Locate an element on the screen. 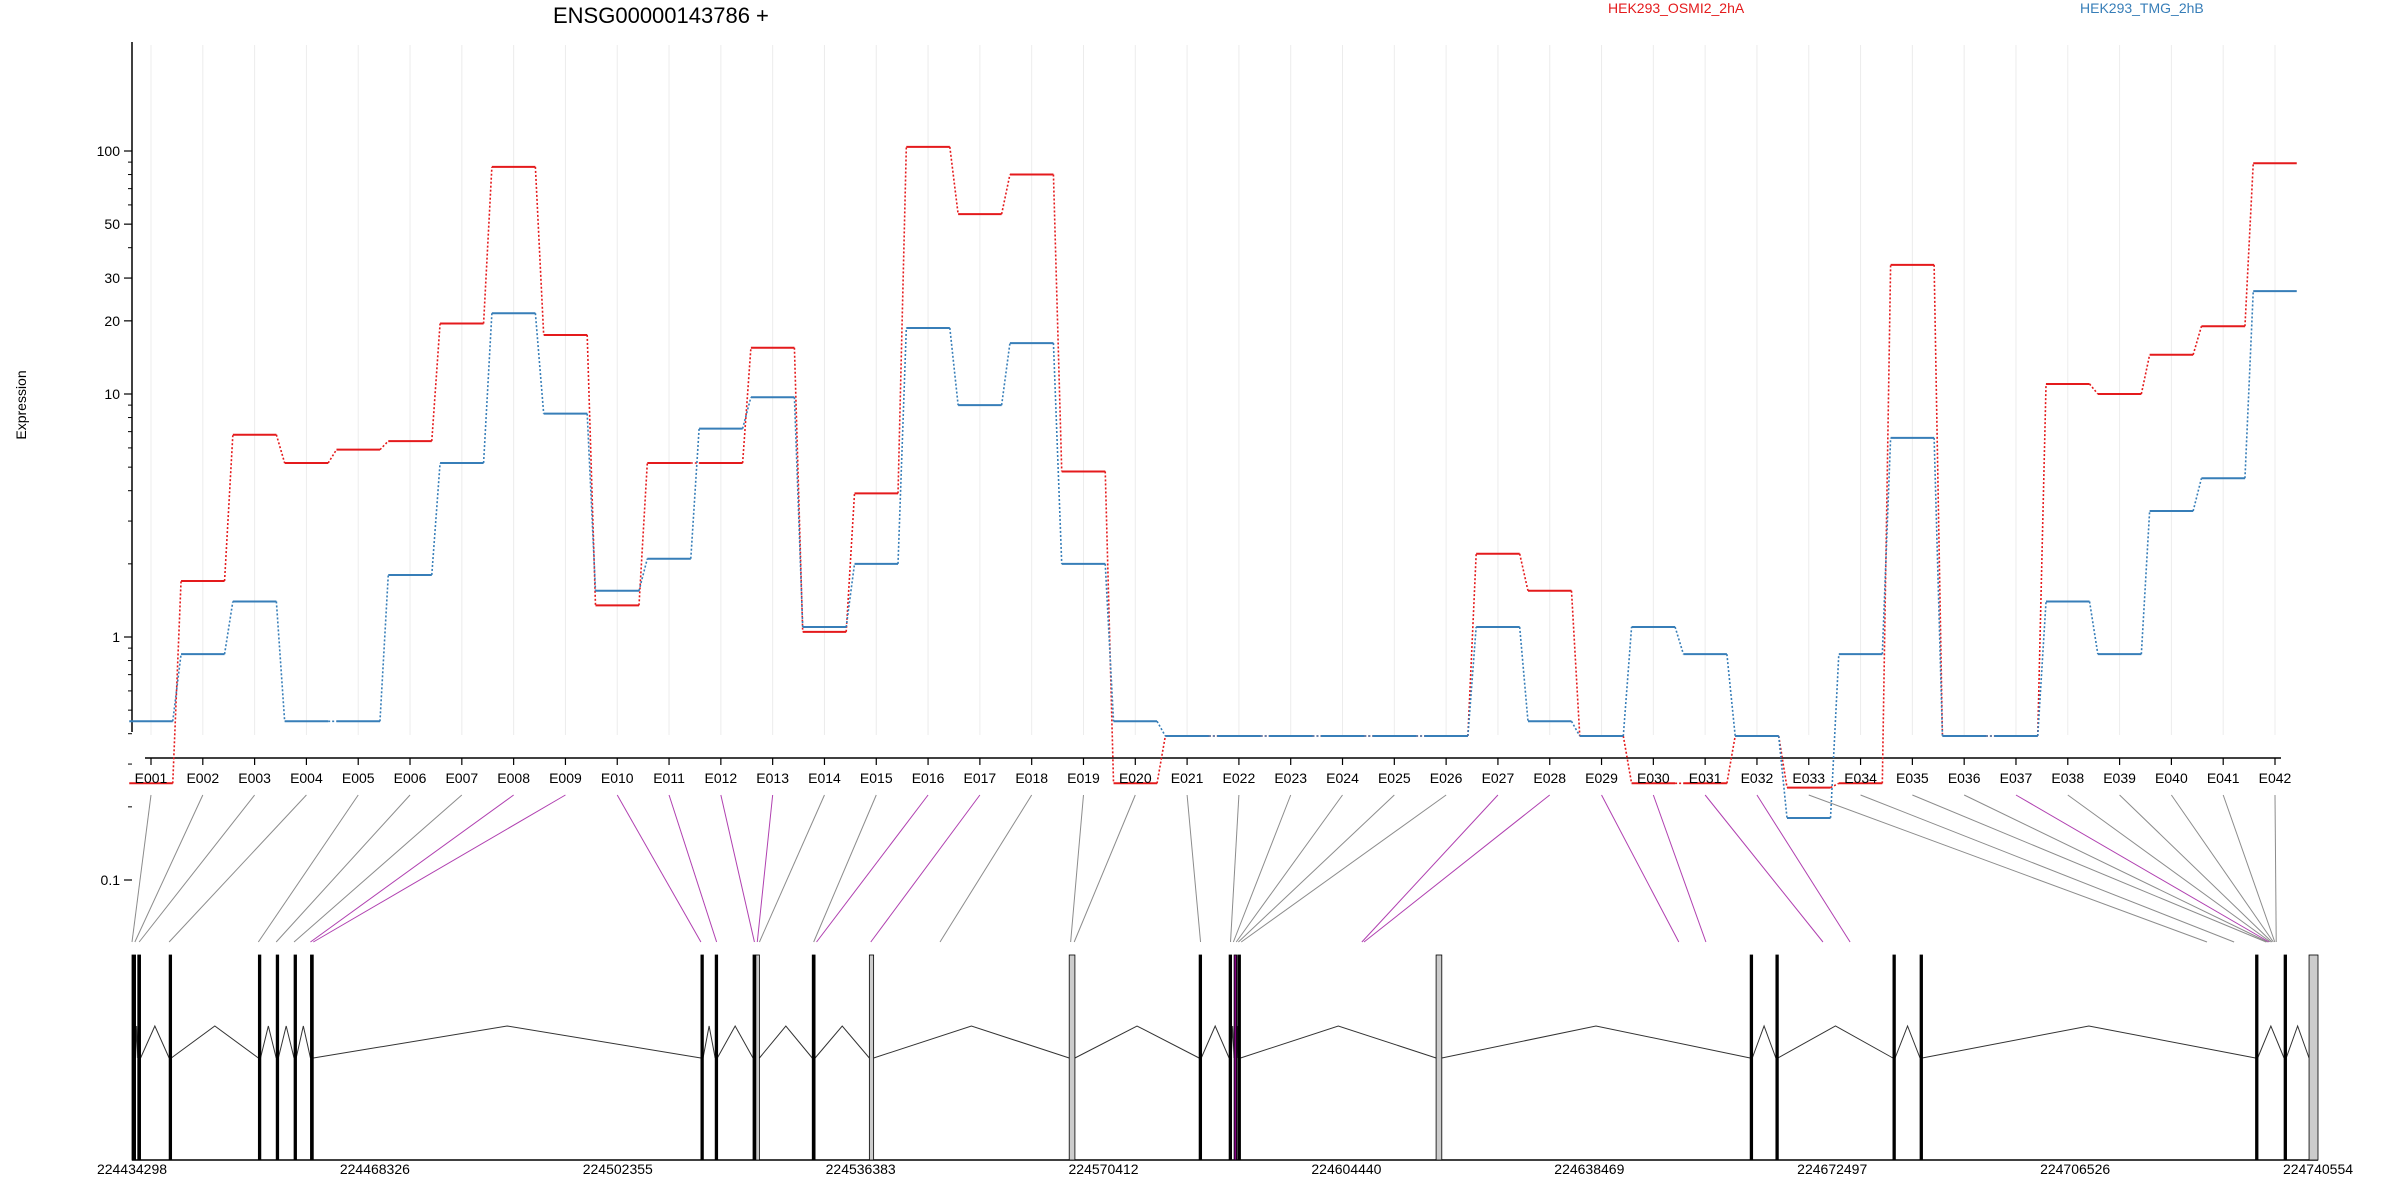 The image size is (2400, 1200). exon-label: E024 is located at coordinates (1342, 778).